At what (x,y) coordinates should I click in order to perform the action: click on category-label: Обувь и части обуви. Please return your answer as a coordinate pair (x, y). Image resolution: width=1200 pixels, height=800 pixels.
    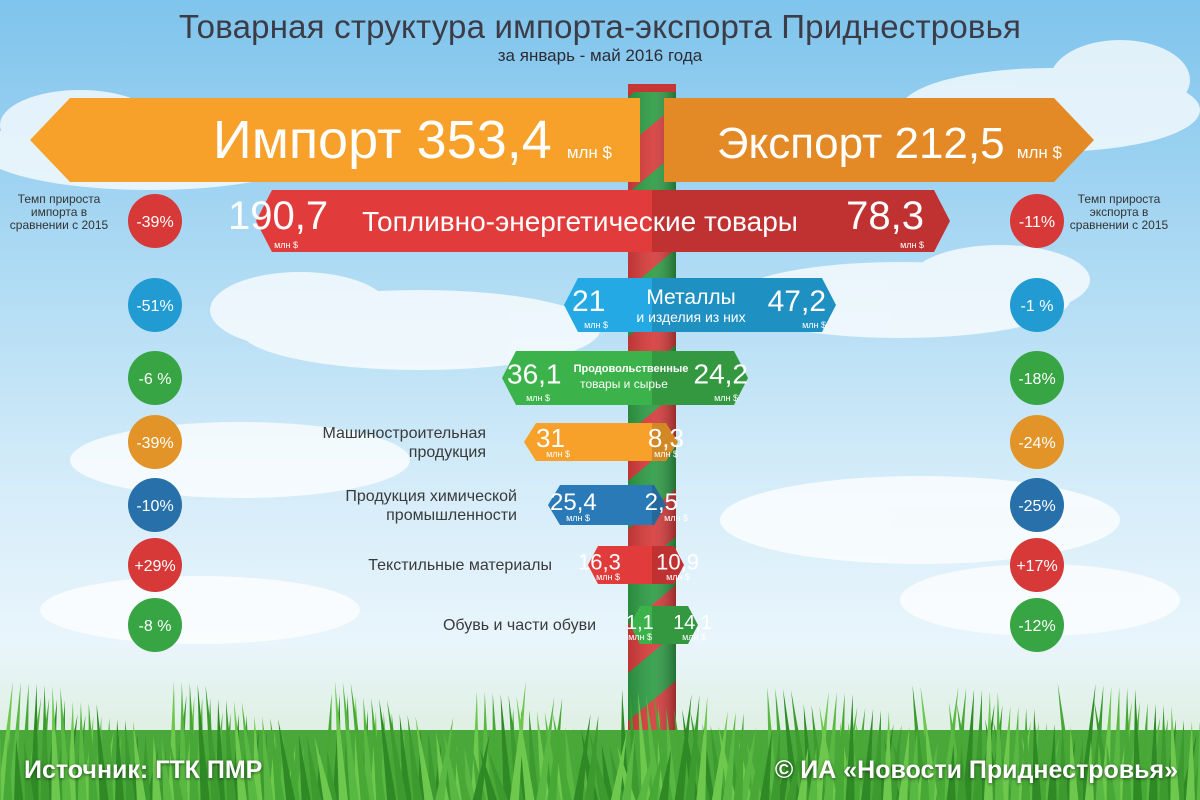
    Looking at the image, I should click on (519, 625).